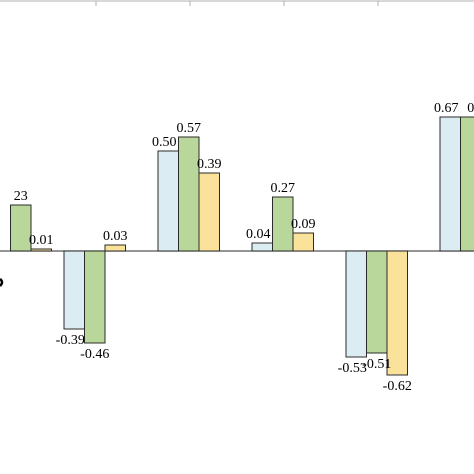 The height and width of the screenshot is (474, 474). I want to click on plot-top-frame, so click(237, 3).